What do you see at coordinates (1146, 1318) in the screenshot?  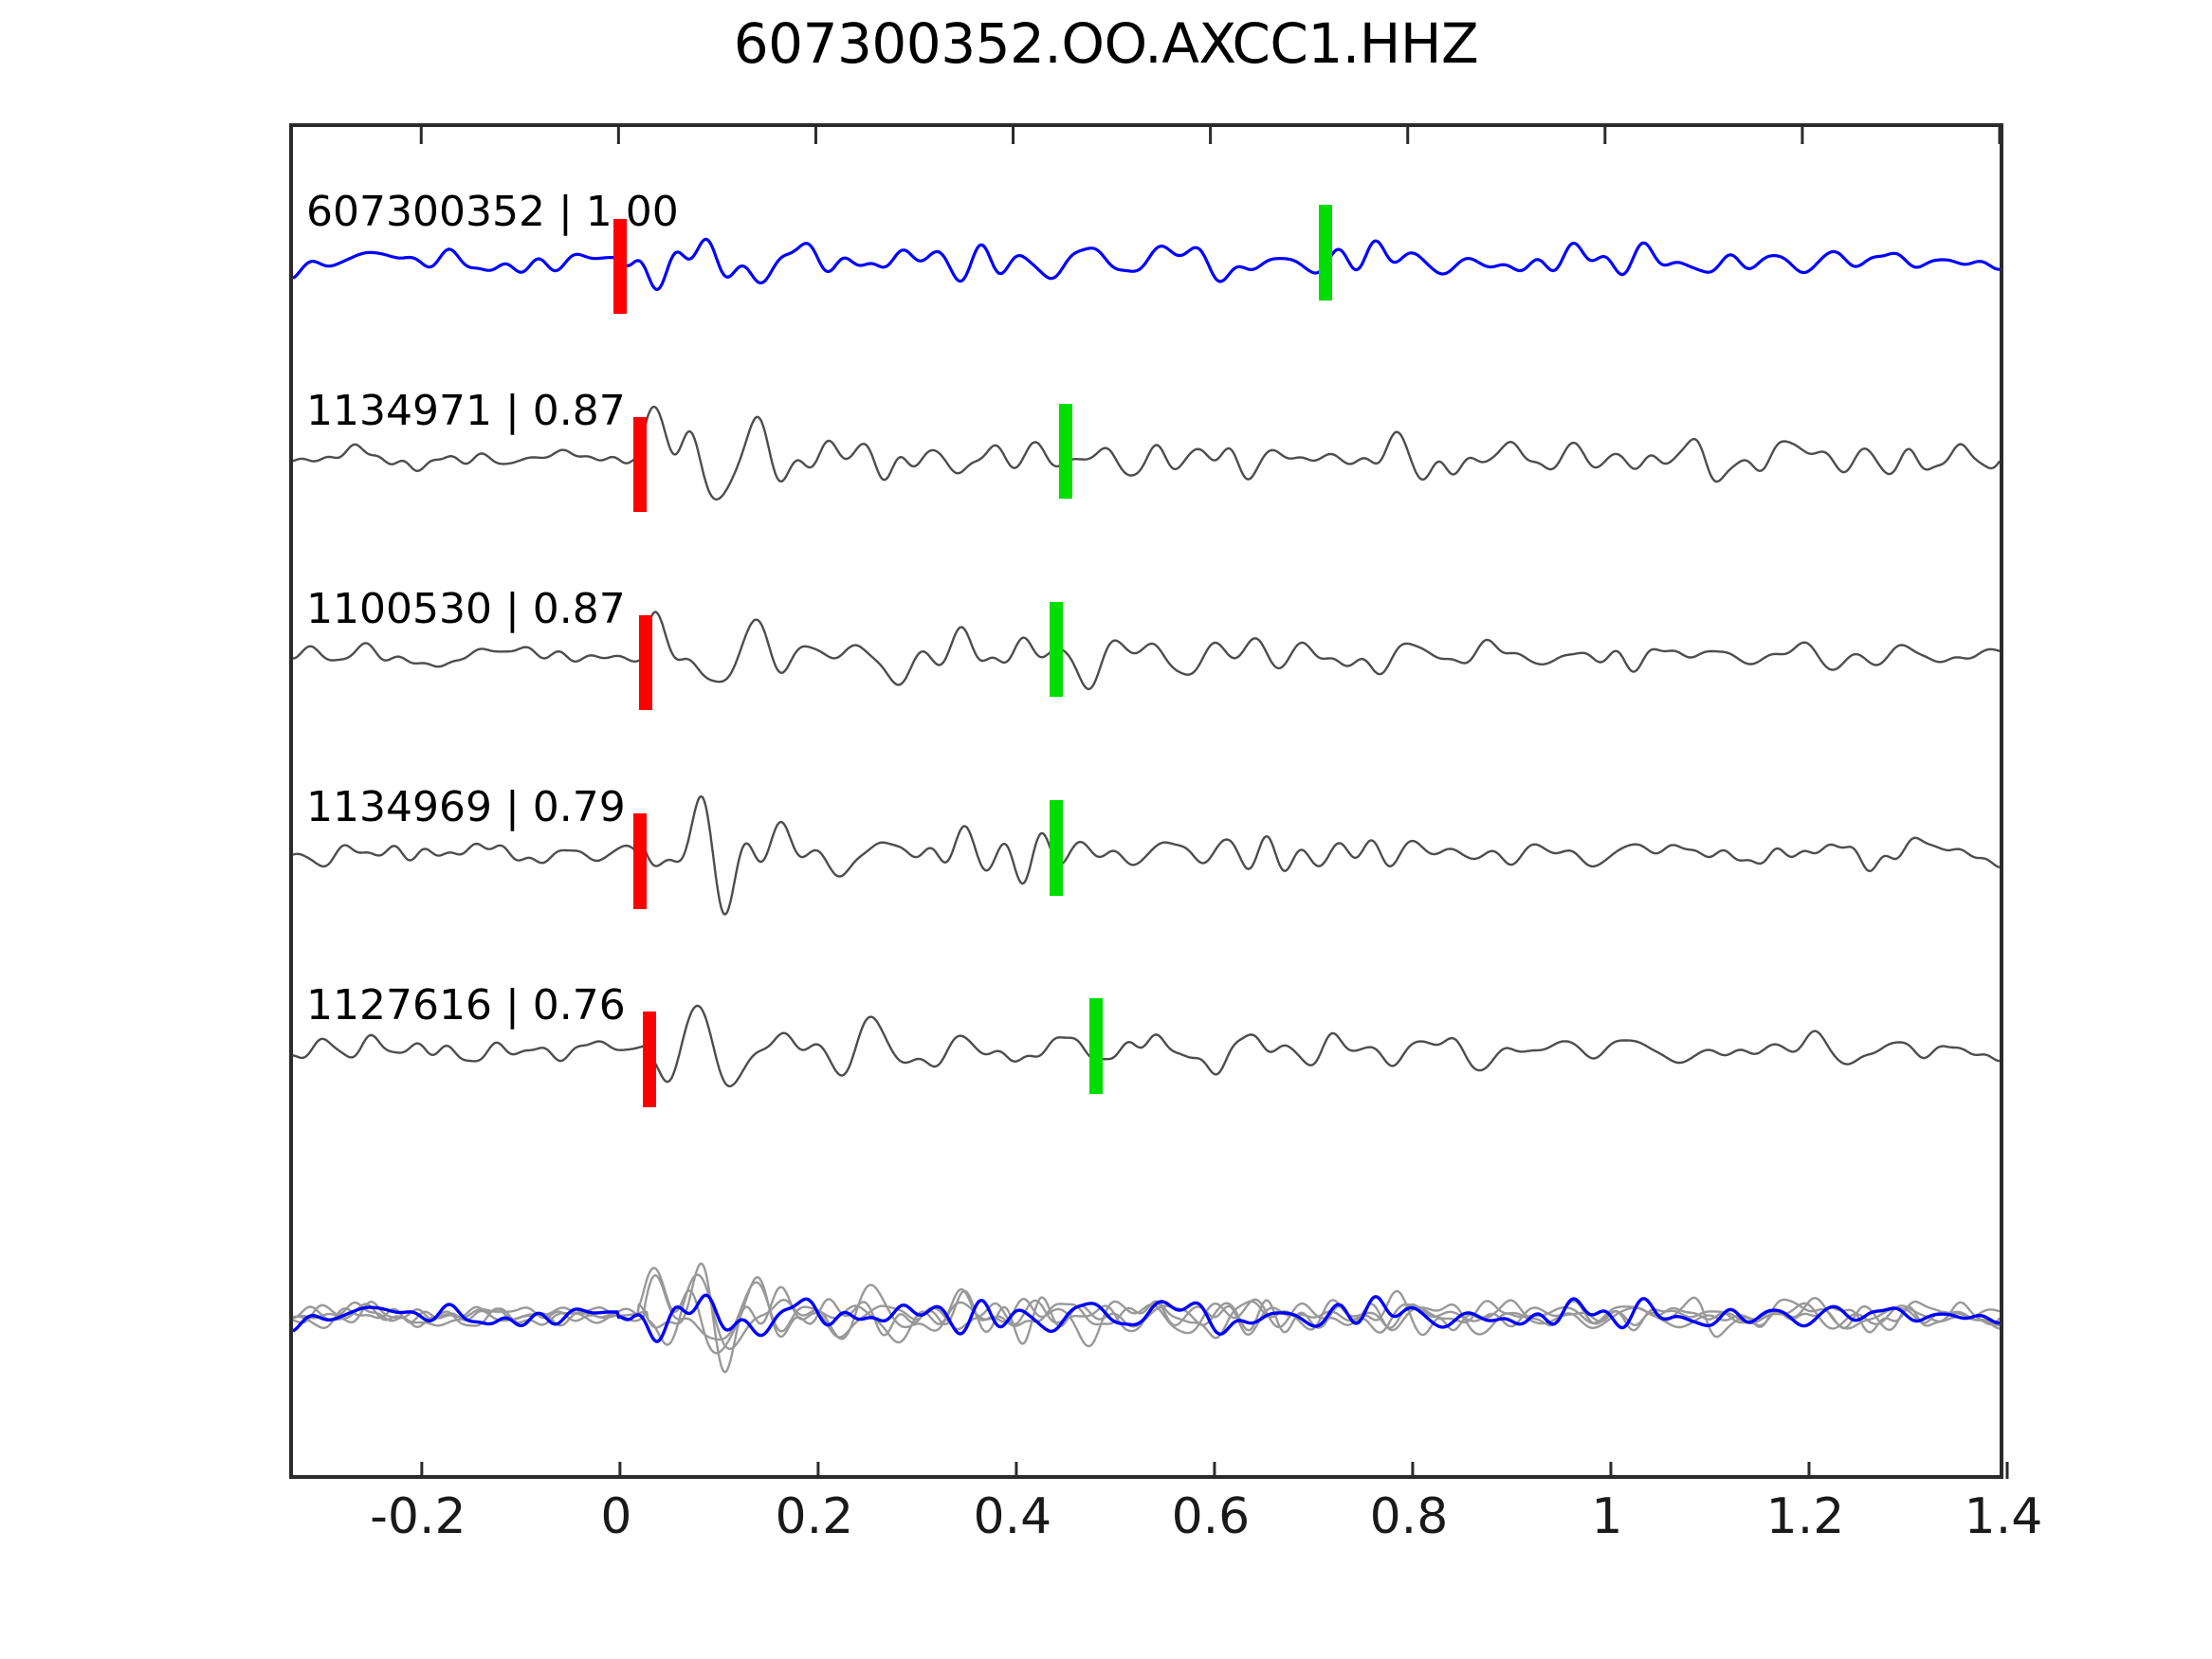 I see `stack-template-trace` at bounding box center [1146, 1318].